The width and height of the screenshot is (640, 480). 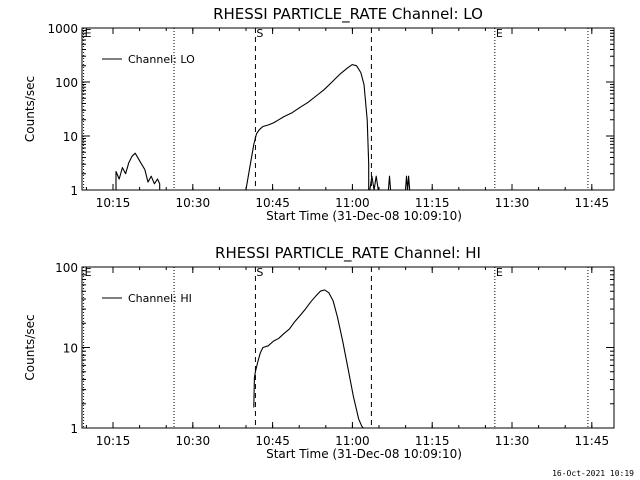 What do you see at coordinates (348, 253) in the screenshot?
I see `chart-title: RHESSI PARTICLE_RATE Channel: HI` at bounding box center [348, 253].